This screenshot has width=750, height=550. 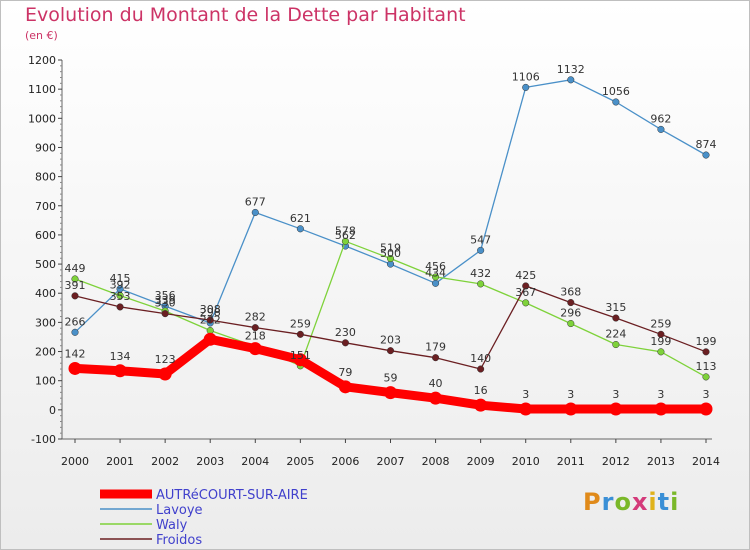 I want to click on data-label: 392, so click(x=120, y=285).